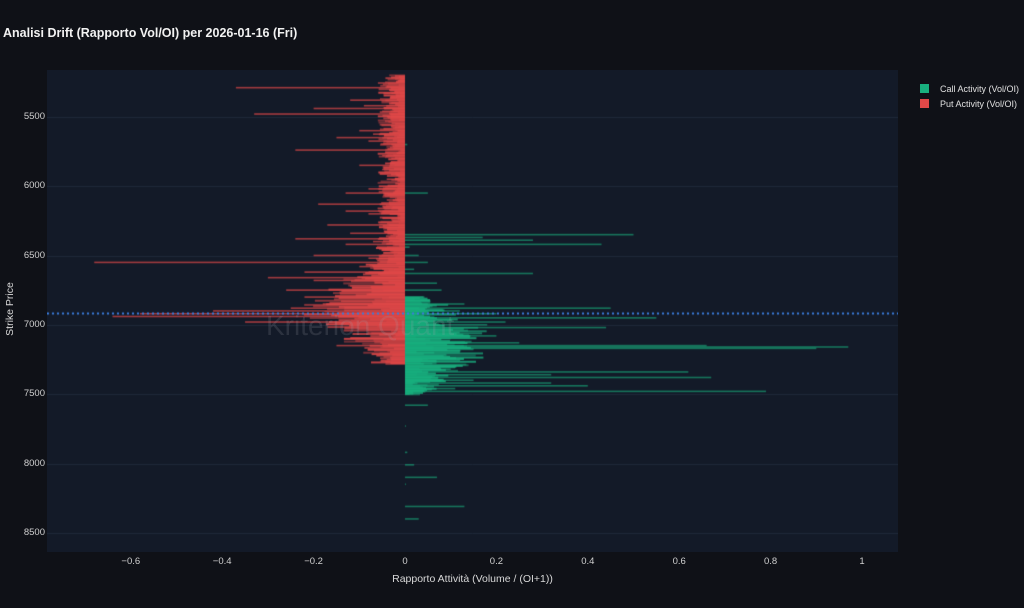 The height and width of the screenshot is (608, 1024). I want to click on legend-item-put: Put Activity (Vol/OI), so click(969, 103).